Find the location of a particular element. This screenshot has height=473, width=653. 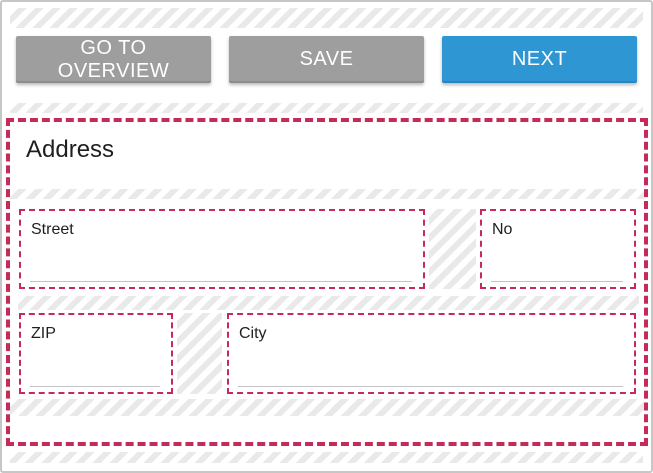

dropzone-zip-city-gap is located at coordinates (199, 353).